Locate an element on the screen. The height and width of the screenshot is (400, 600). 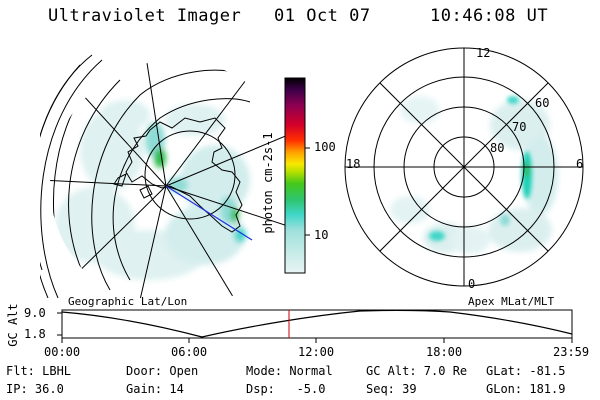
mlt-label-12: 12 is located at coordinates (483, 53).